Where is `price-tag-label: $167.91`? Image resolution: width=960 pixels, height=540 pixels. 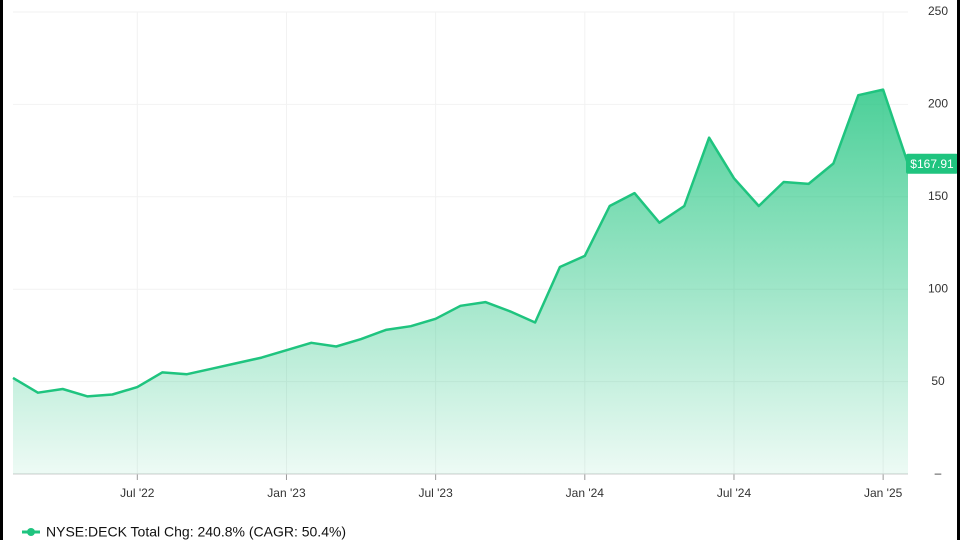
price-tag-label: $167.91 is located at coordinates (932, 164).